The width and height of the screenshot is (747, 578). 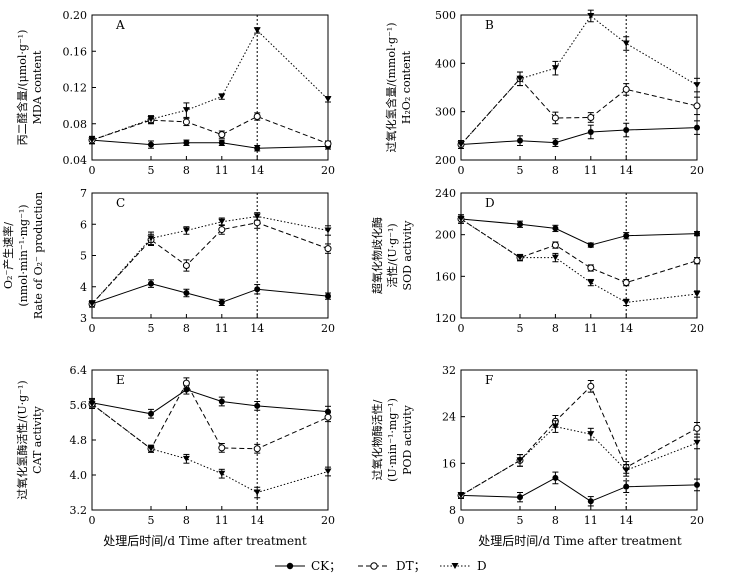 I want to click on legend-d-label: D, so click(x=482, y=566).